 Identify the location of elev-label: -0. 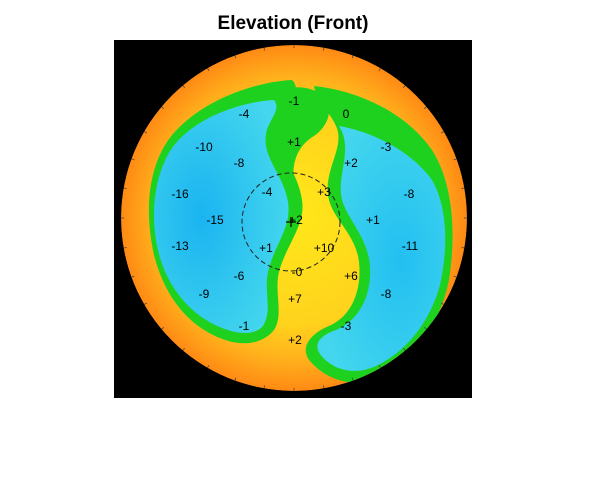
(297, 272).